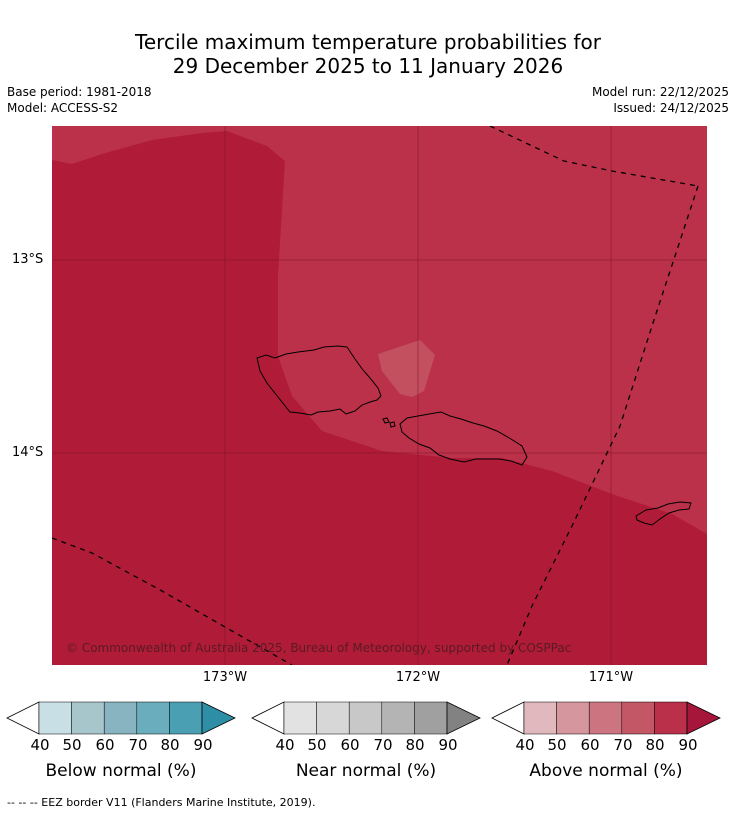 Image resolution: width=736 pixels, height=816 pixels. I want to click on colorbar-near-normal, so click(366, 718).